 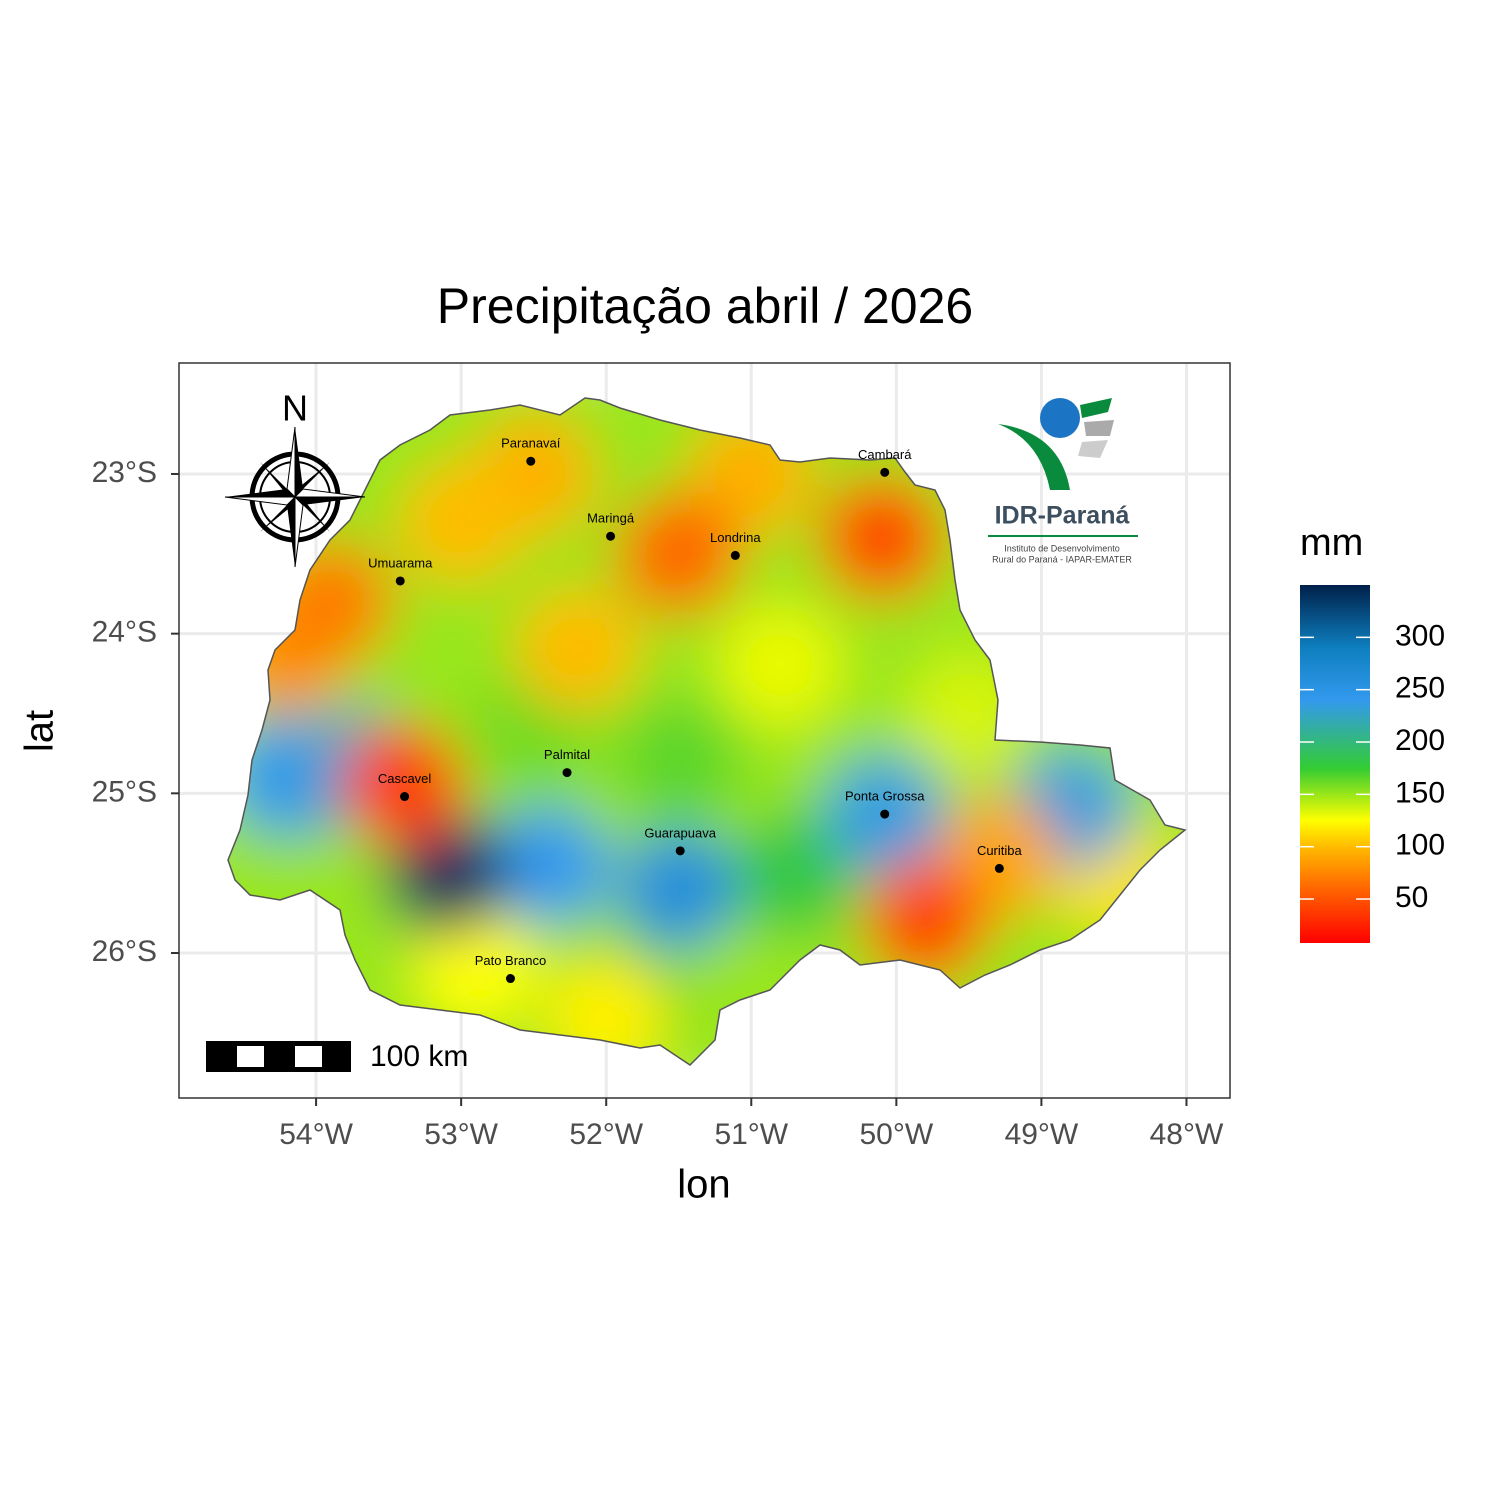 I want to click on x-tick-label: 51°W, so click(x=751, y=1134).